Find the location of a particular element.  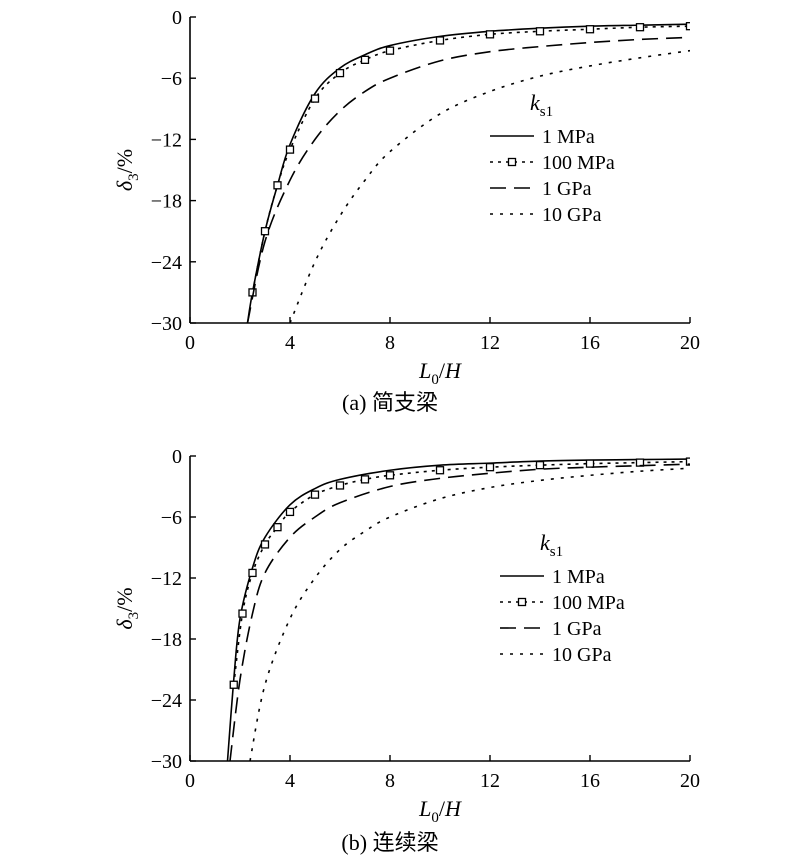

figure-caption: (a) 简支梁 is located at coordinates (390, 402).